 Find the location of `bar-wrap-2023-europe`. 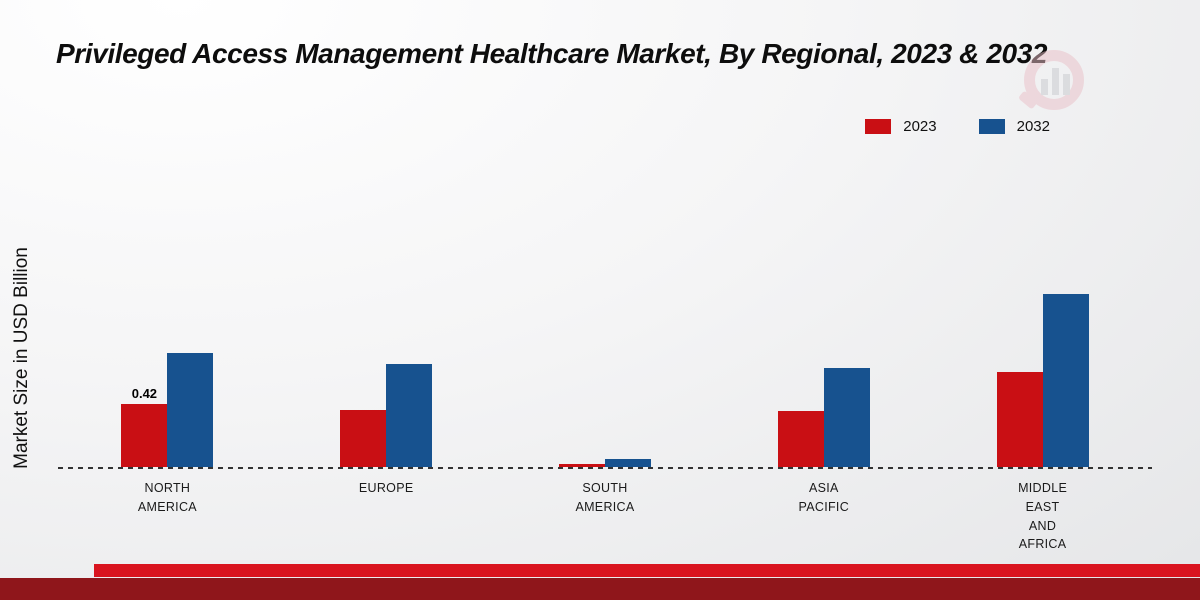

bar-wrap-2023-europe is located at coordinates (363, 438).